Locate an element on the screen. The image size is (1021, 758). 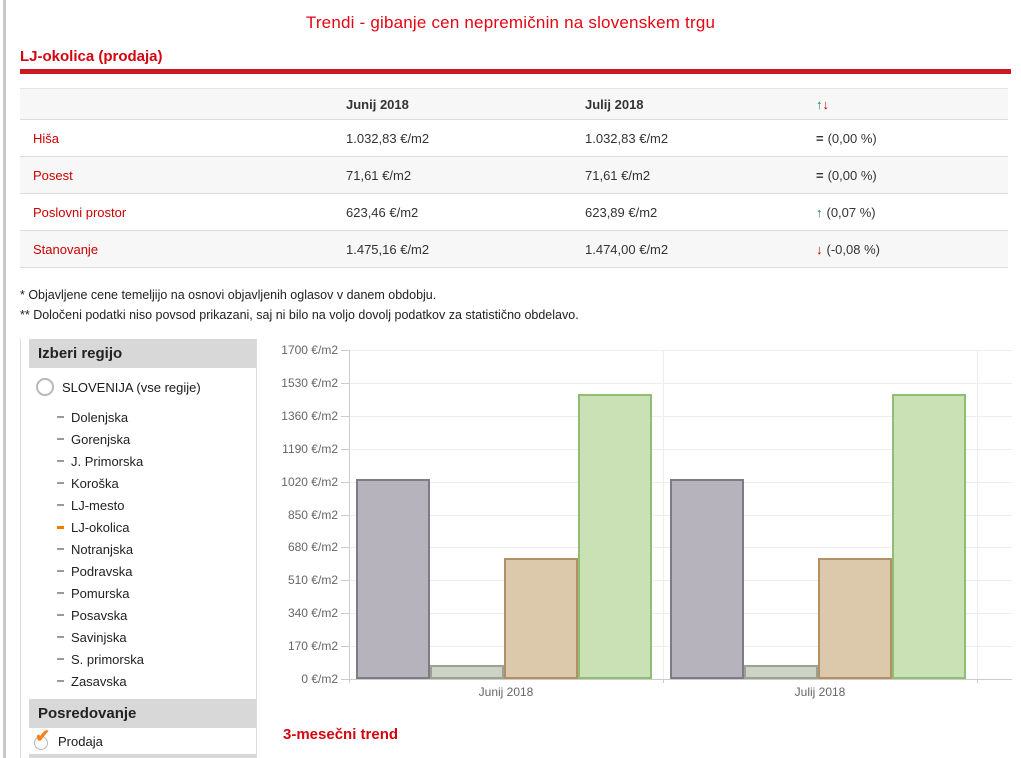
property-type-link: Stanovanje is located at coordinates (66, 249).